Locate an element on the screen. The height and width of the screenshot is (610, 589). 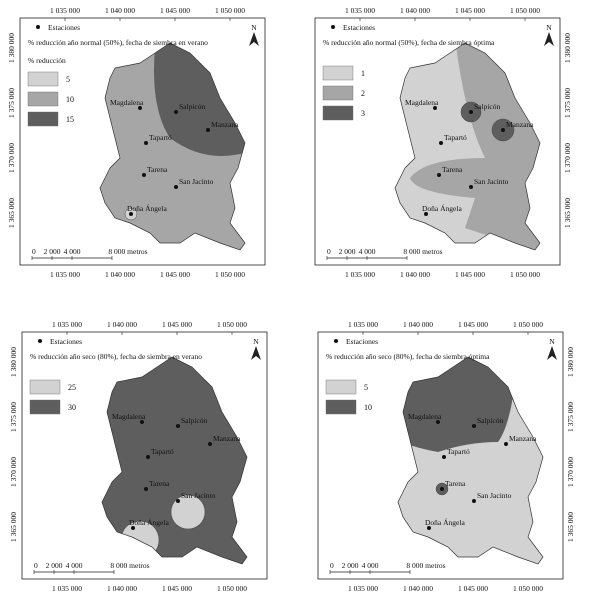
legend-class: 5 is located at coordinates (68, 79).